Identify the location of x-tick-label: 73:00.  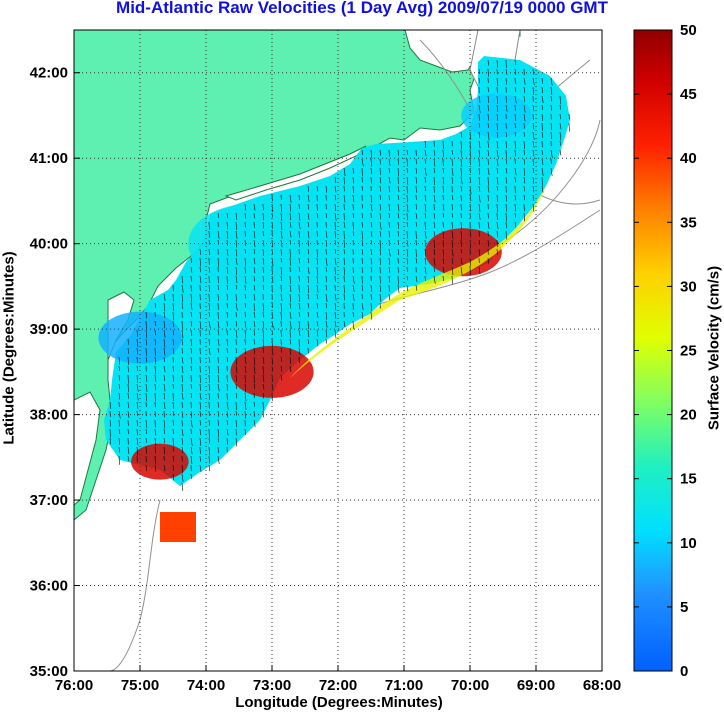
(272, 685).